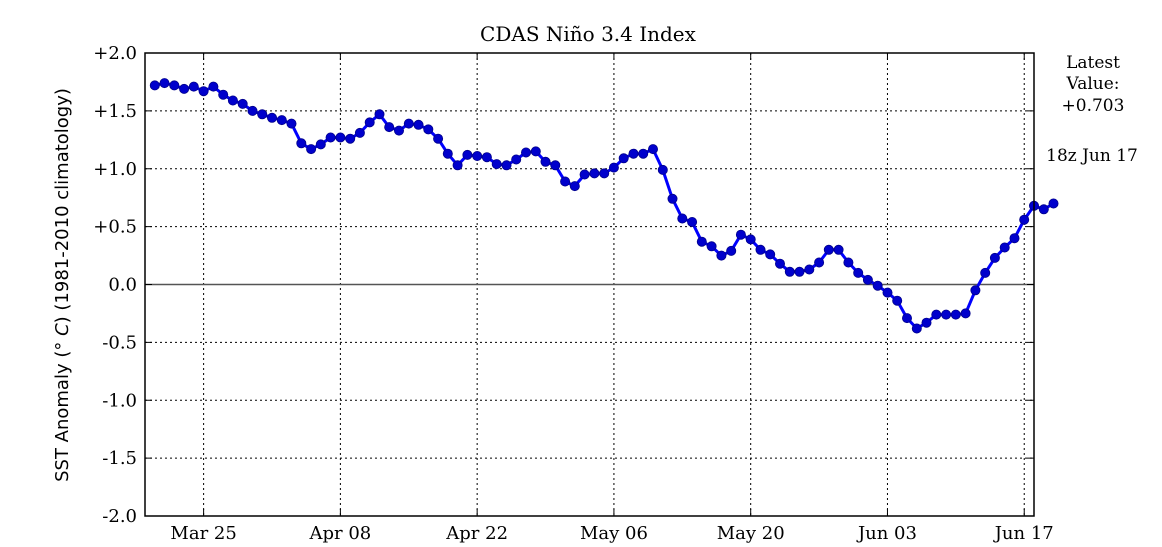  Describe the element at coordinates (119, 458) in the screenshot. I see `y-tick-label: -1.5` at that location.